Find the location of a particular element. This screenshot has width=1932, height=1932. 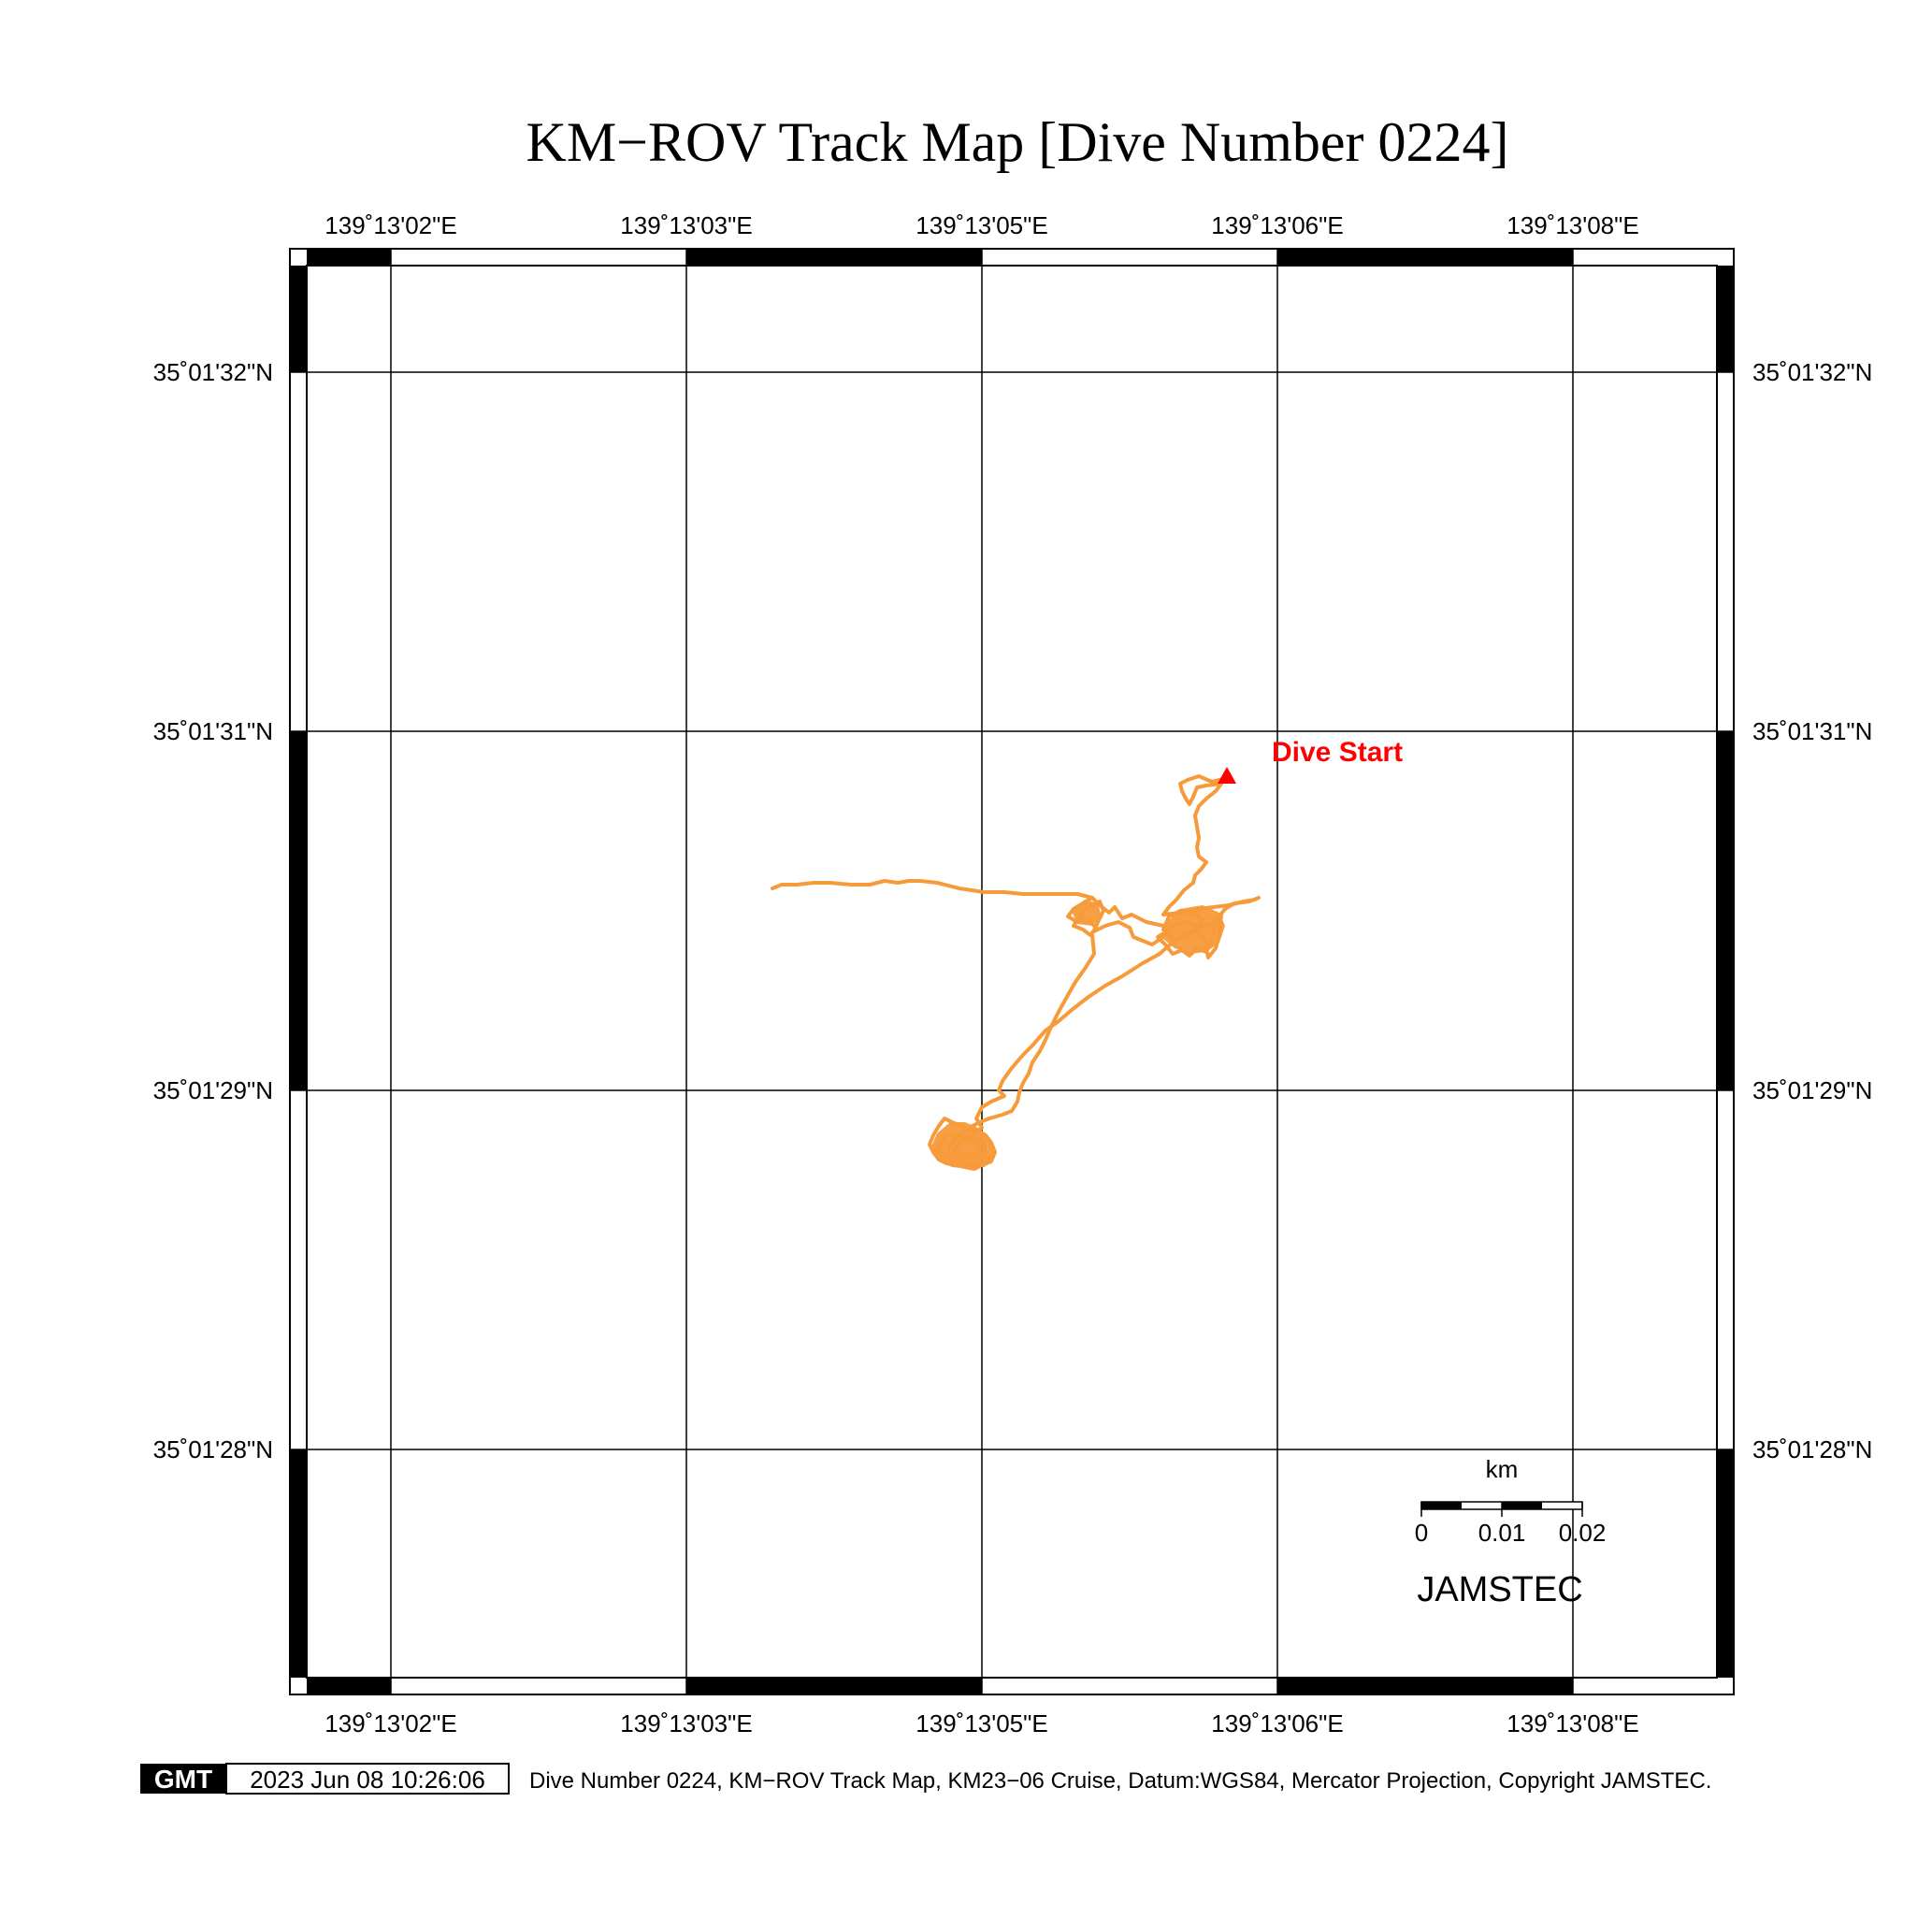

mid-cluster-dense is located at coordinates (1087, 913).